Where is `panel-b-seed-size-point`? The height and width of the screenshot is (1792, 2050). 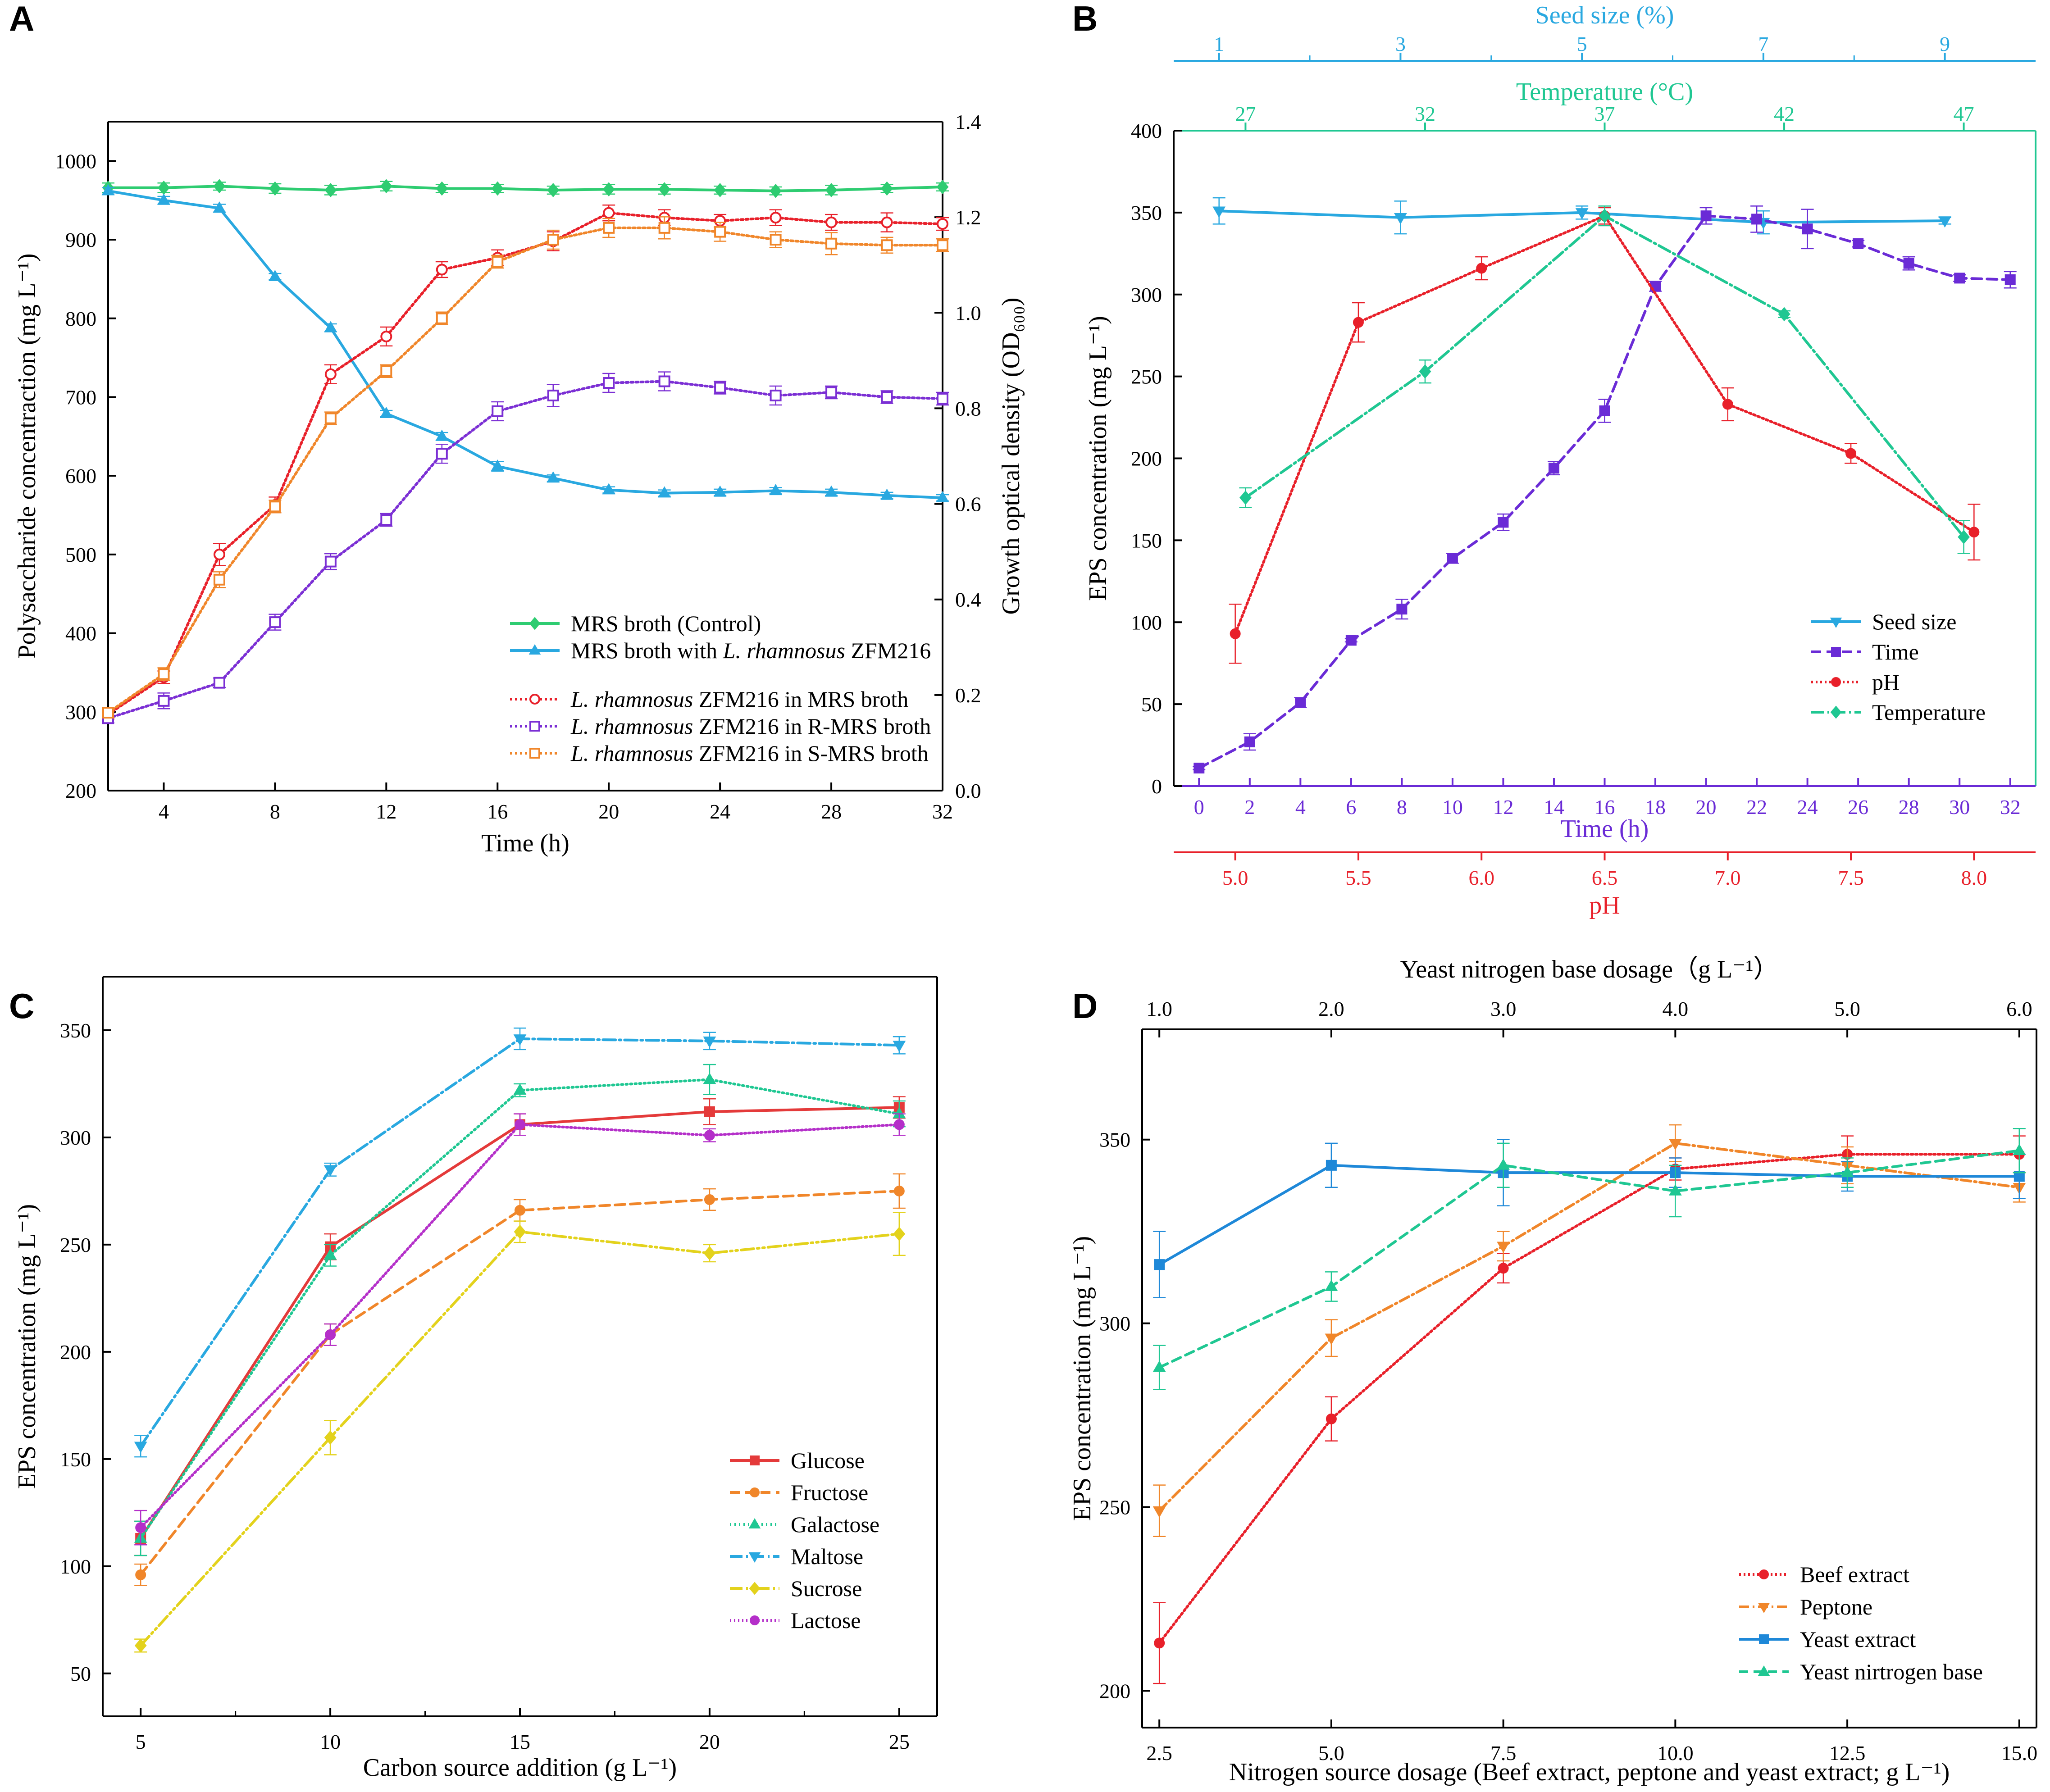 panel-b-seed-size-point is located at coordinates (1219, 212).